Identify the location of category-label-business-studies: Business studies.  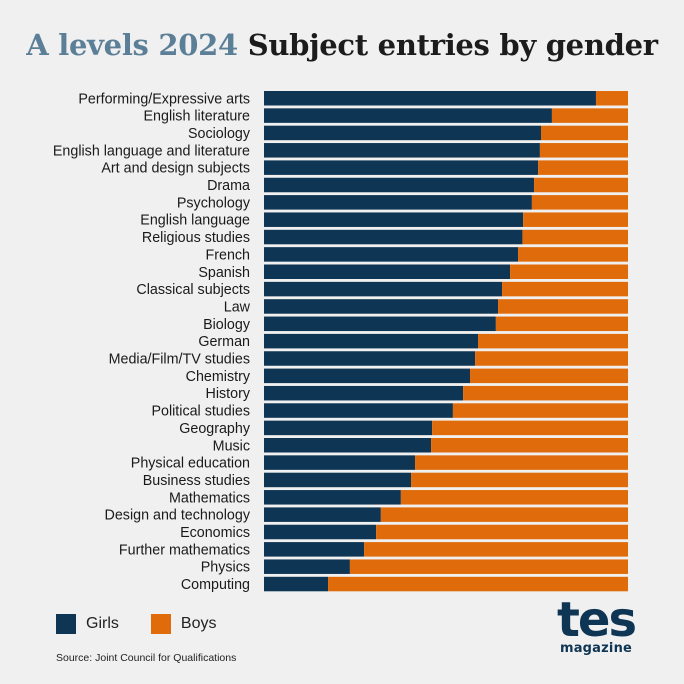
(196, 481).